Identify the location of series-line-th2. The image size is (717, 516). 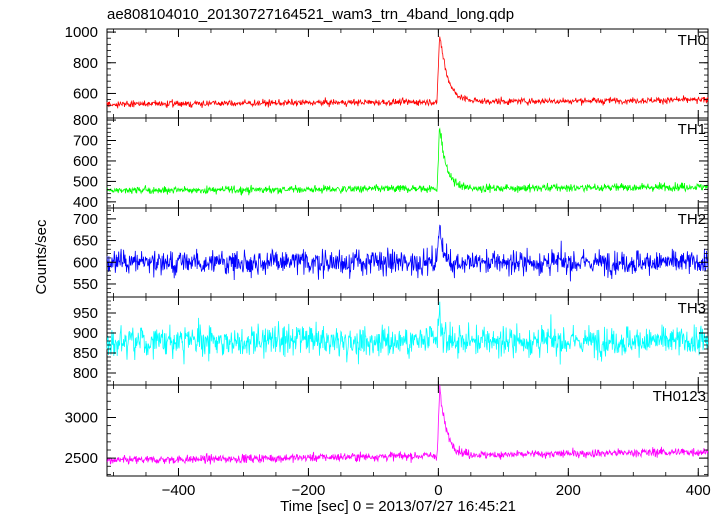
(407, 253).